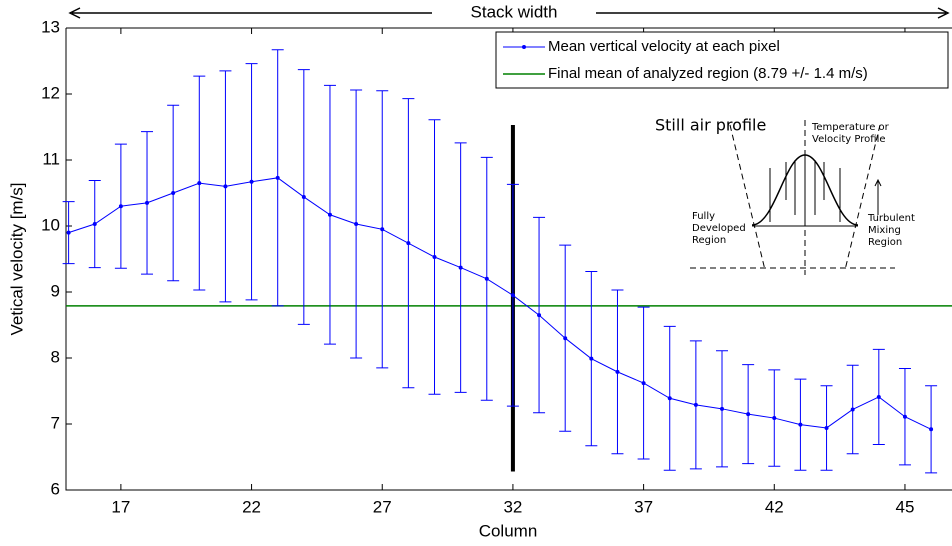  Describe the element at coordinates (850, 127) in the screenshot. I see `inset-label: Temperature or` at that location.